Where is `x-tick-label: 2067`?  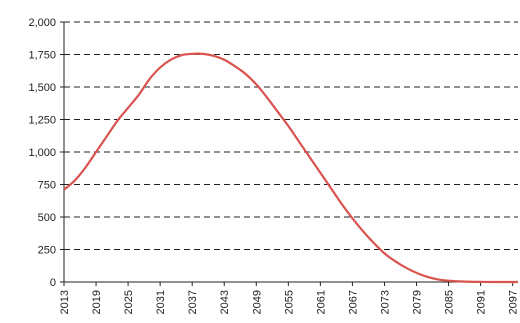 x-tick-label: 2067 is located at coordinates (353, 302).